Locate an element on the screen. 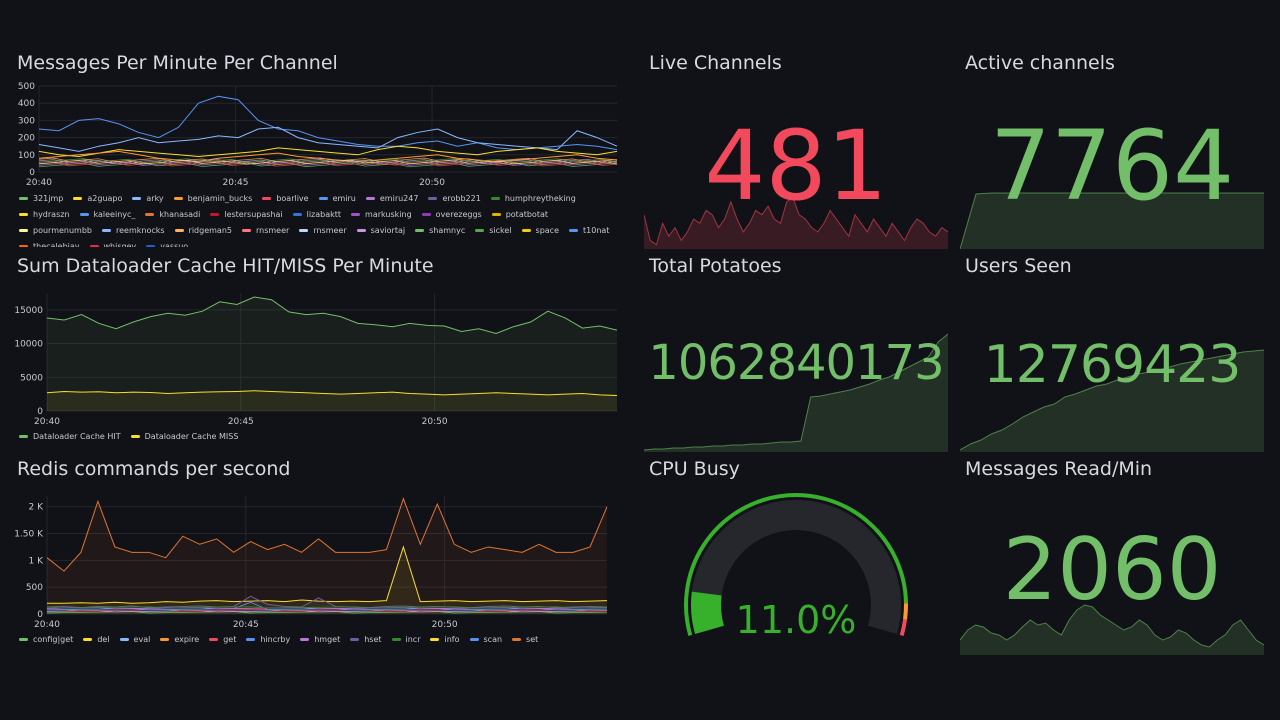 The width and height of the screenshot is (1280, 720). legend-item: arky is located at coordinates (148, 199).